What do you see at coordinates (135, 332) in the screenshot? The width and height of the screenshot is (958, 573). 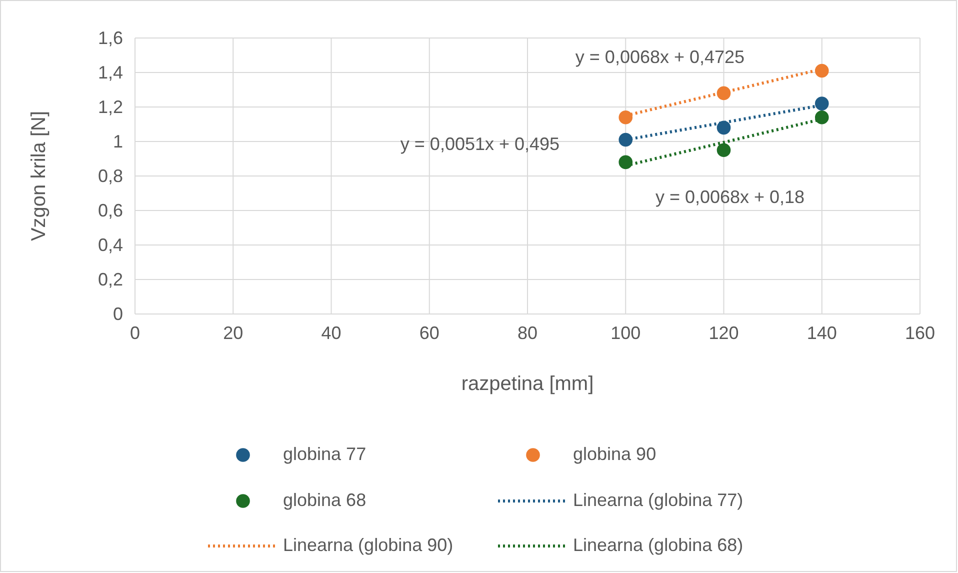 I see `x-tick-label: 0` at bounding box center [135, 332].